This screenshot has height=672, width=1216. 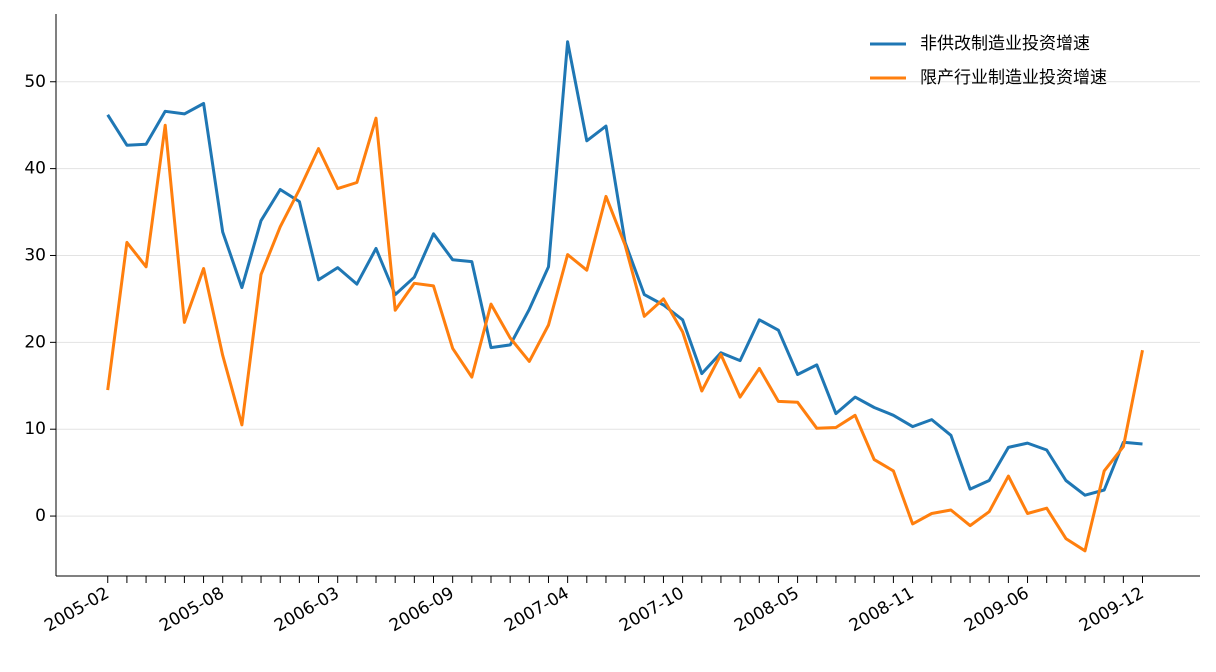 I want to click on y-tick-label: 10, so click(x=35, y=429).